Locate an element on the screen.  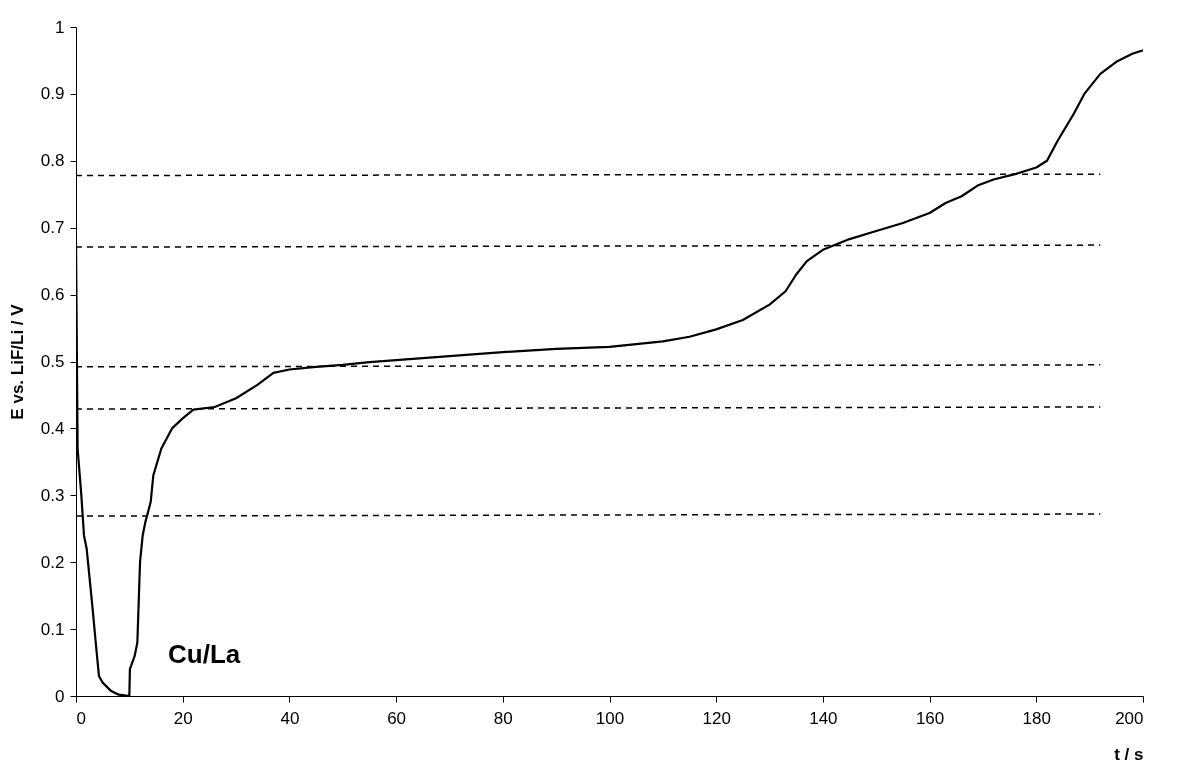
y-axis-title: E vs. LiF/Li / V is located at coordinates (17, 361).